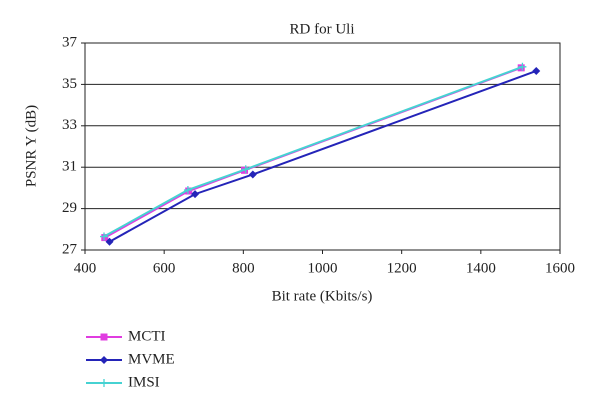 The height and width of the screenshot is (413, 600). What do you see at coordinates (481, 268) in the screenshot?
I see `x-tick-label: 1400` at bounding box center [481, 268].